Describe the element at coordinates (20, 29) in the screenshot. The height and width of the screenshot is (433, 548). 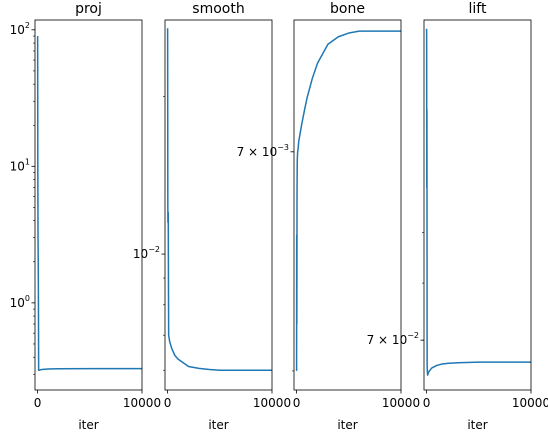
I see `y-tick-label: 10²` at that location.